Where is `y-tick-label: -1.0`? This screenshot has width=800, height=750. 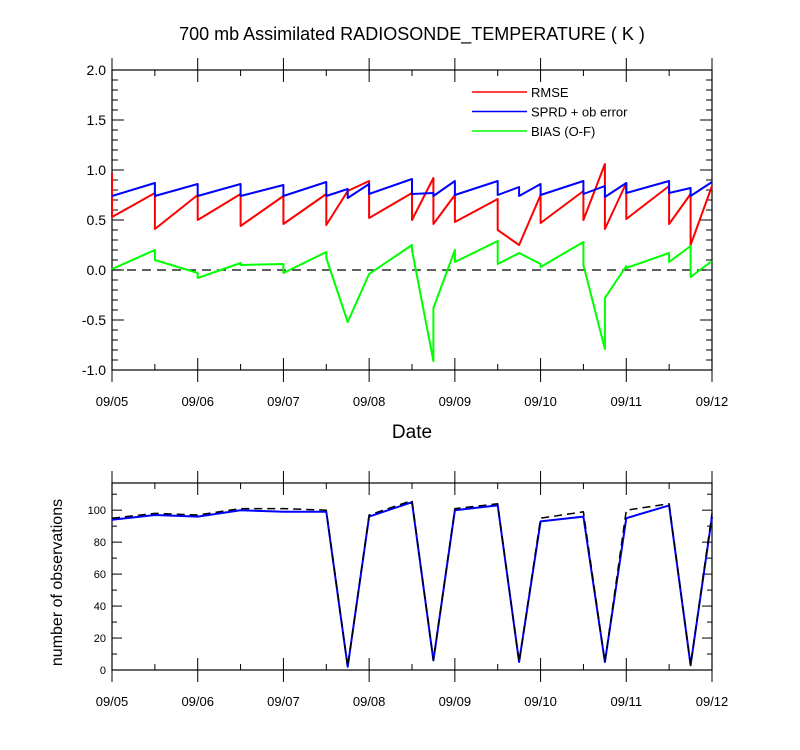 y-tick-label: -1.0 is located at coordinates (94, 370).